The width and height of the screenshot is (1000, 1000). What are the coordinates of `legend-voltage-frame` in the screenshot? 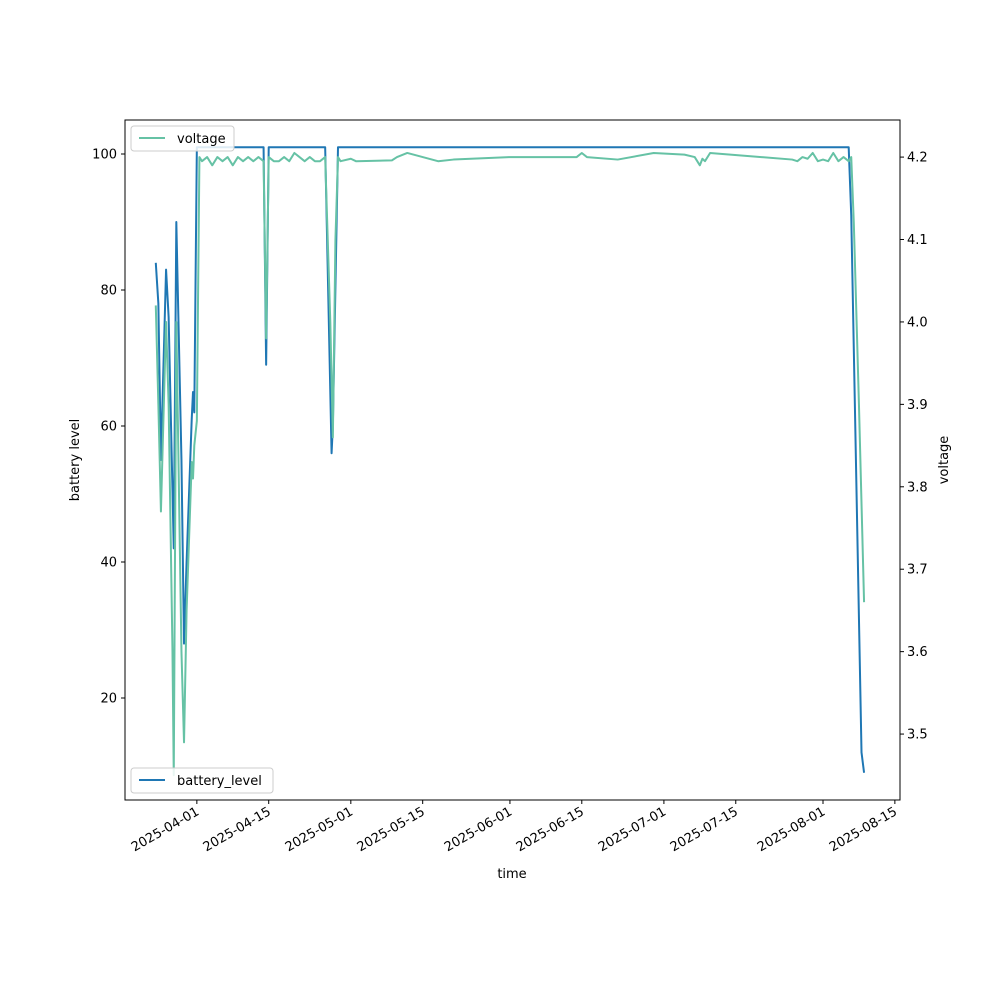 It's located at (182, 138).